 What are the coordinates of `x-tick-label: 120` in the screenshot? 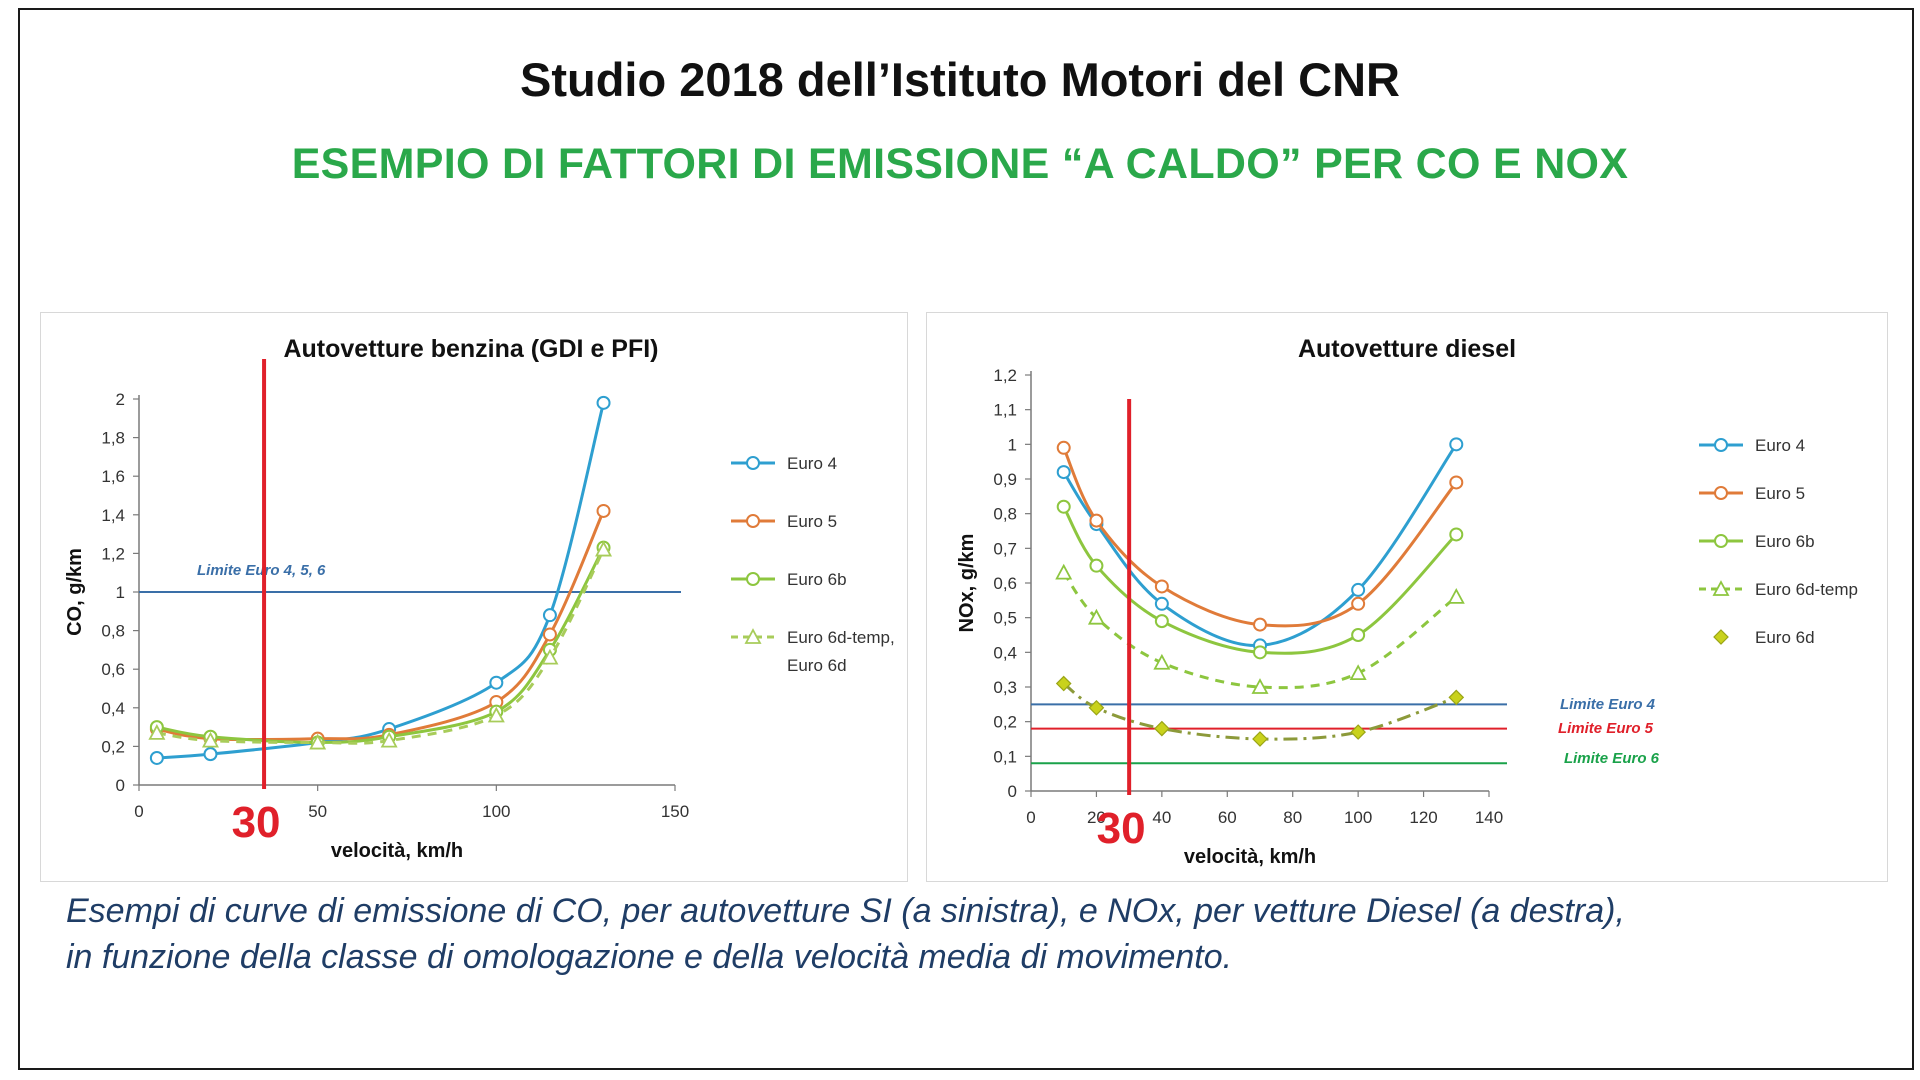 It's located at (1423, 817).